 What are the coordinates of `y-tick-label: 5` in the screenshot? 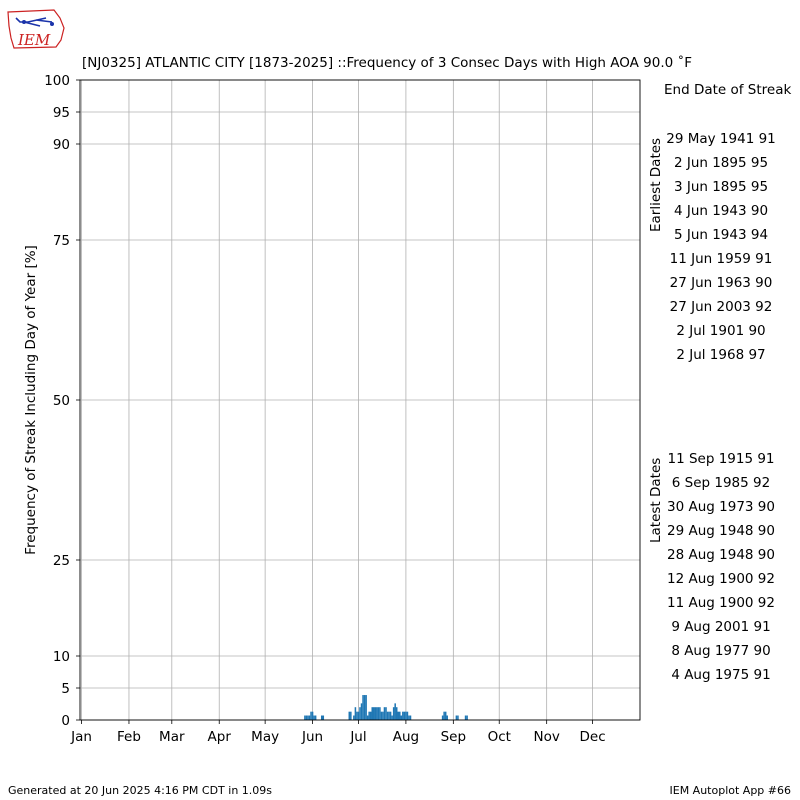 It's located at (65, 689).